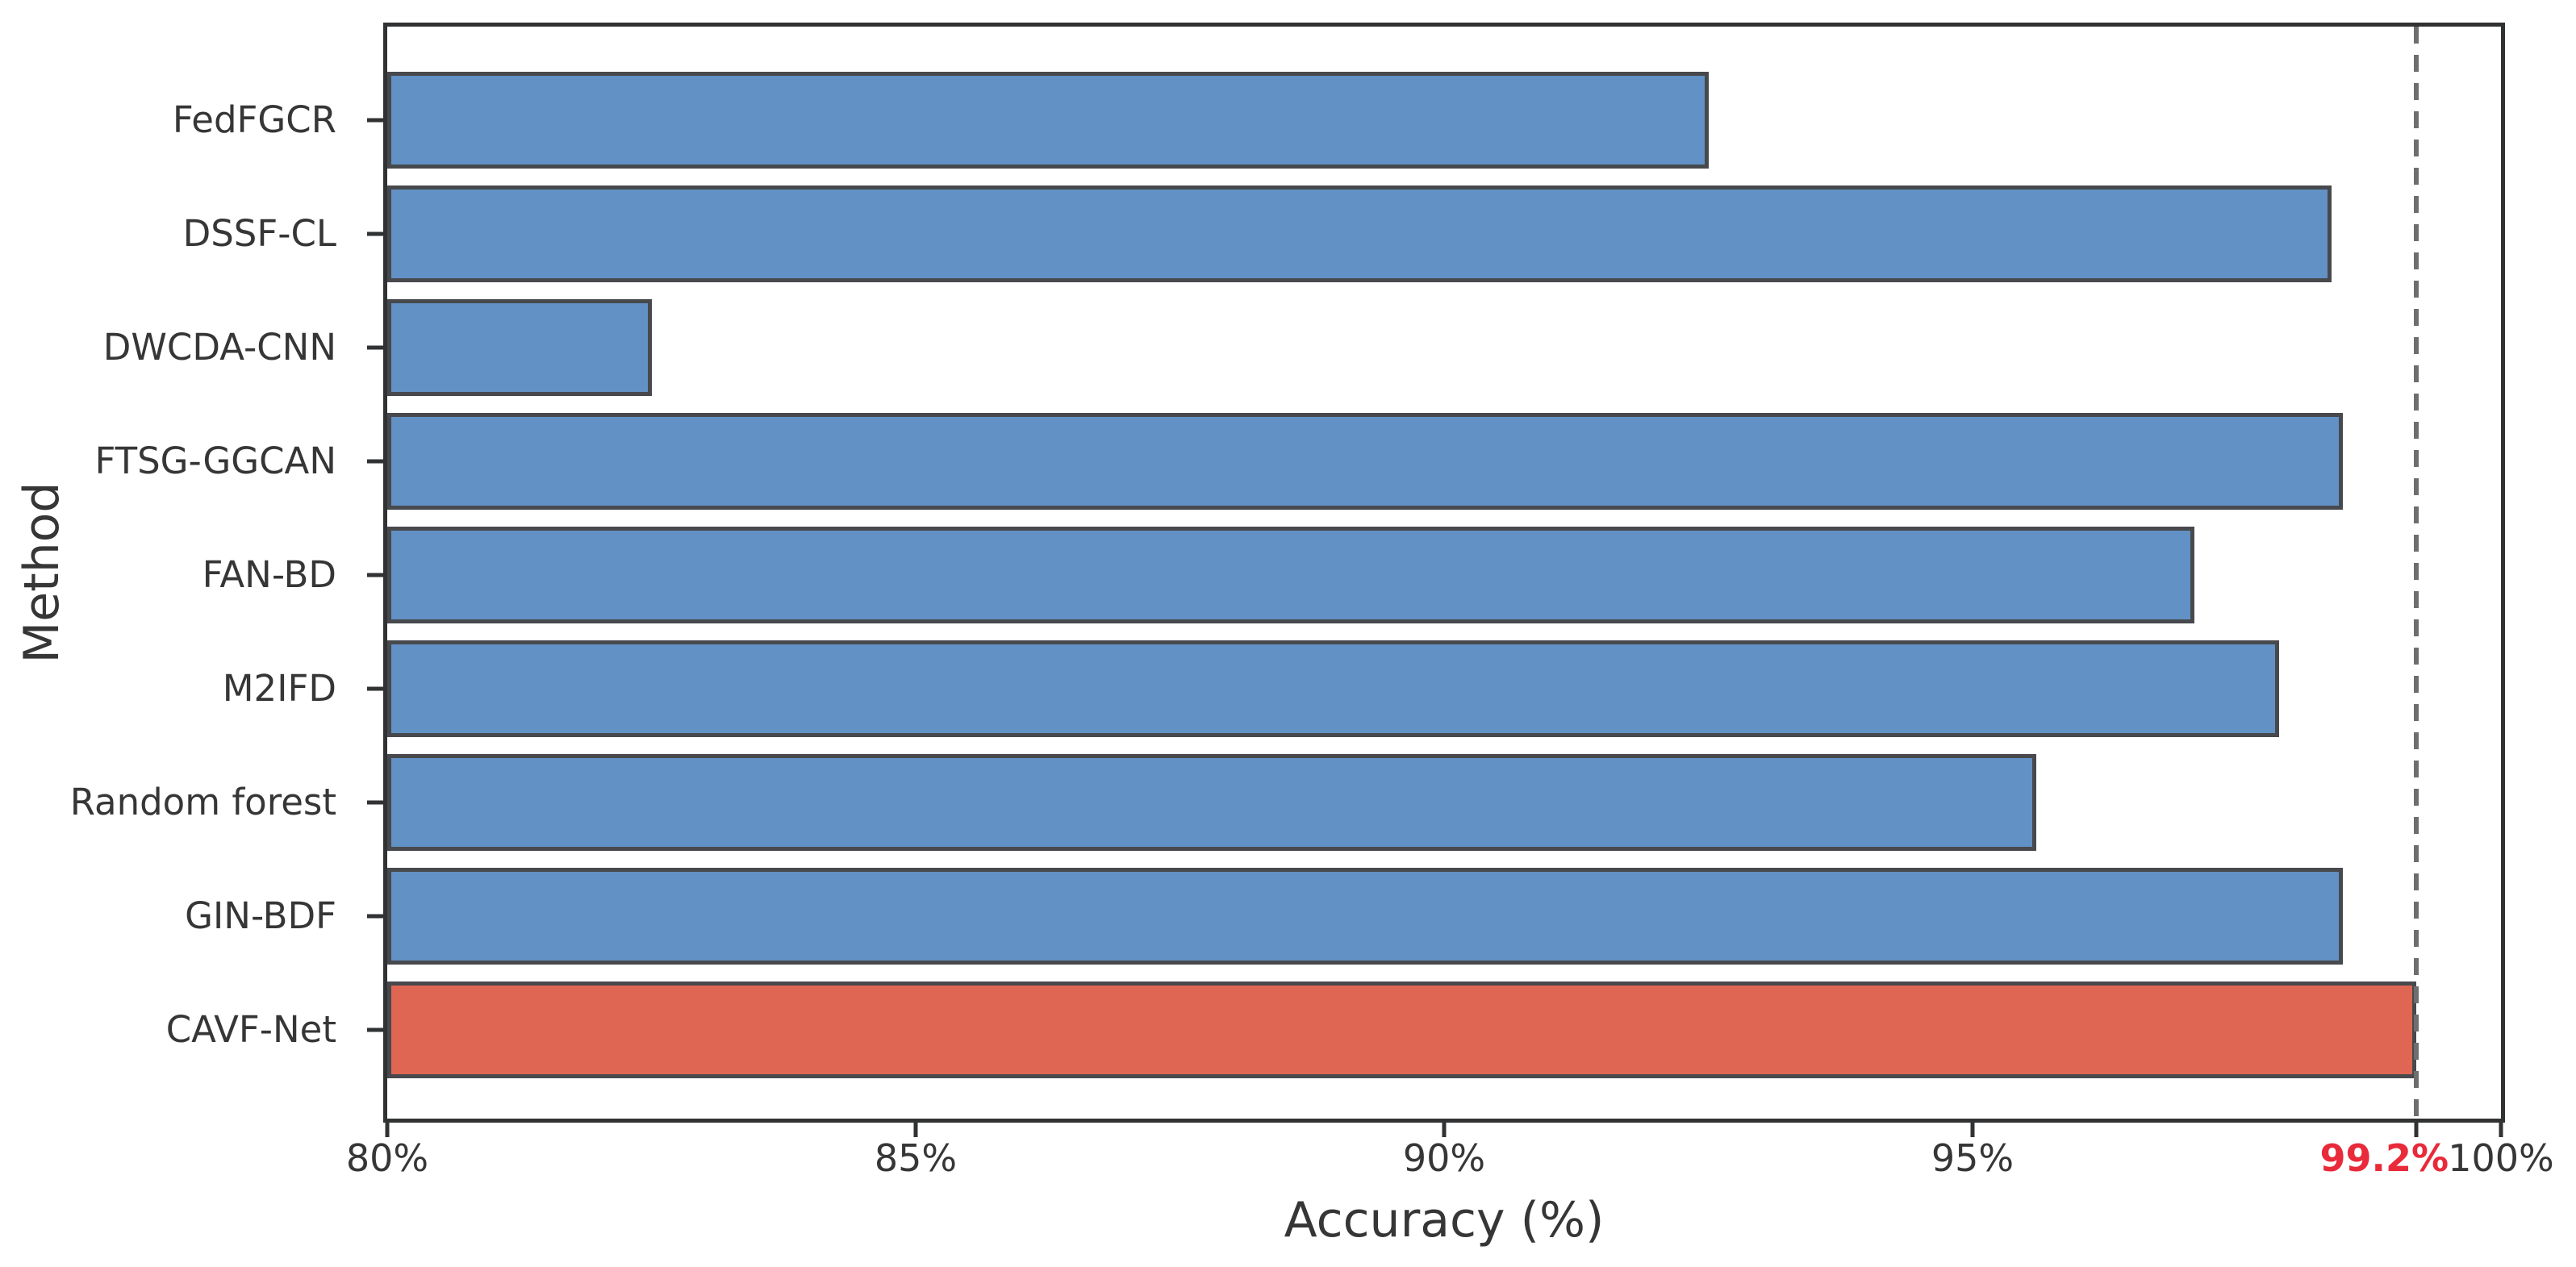 The image size is (2576, 1267). I want to click on y-tick-label-random-forest: Random forest, so click(202, 802).